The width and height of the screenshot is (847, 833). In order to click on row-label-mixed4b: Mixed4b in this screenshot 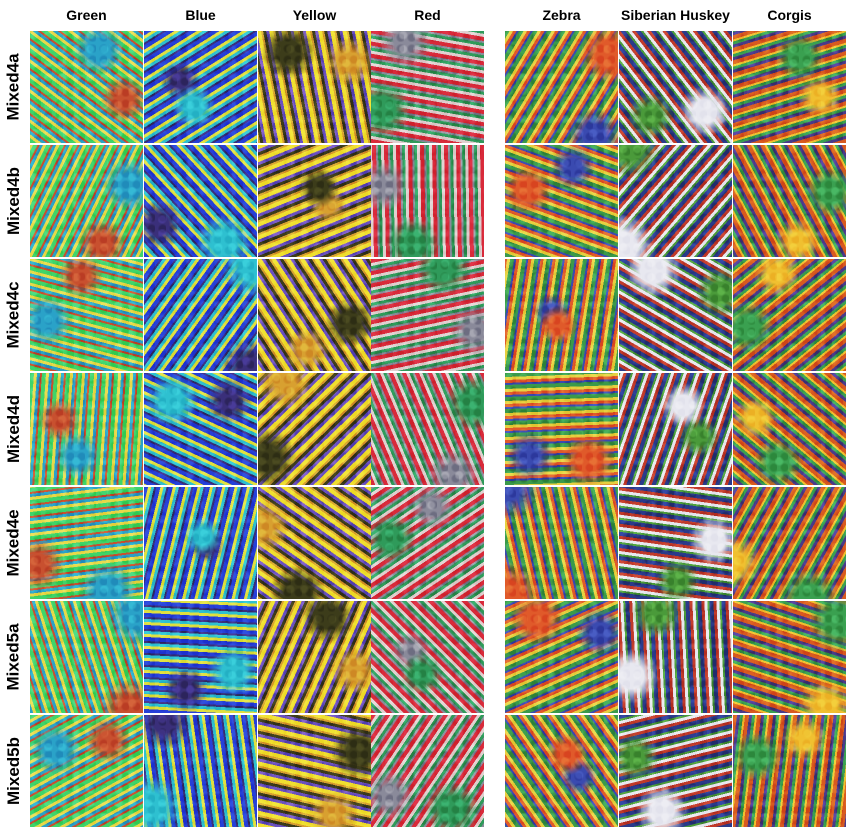, I will do `click(14, 201)`.